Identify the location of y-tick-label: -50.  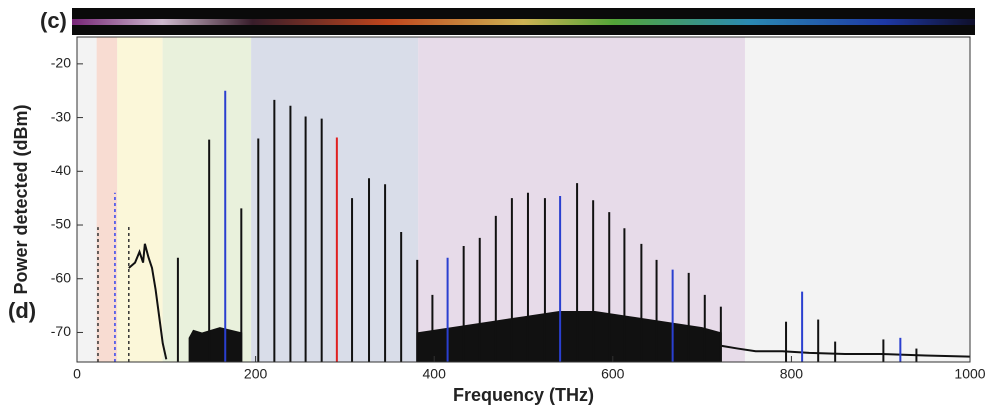
(61, 224).